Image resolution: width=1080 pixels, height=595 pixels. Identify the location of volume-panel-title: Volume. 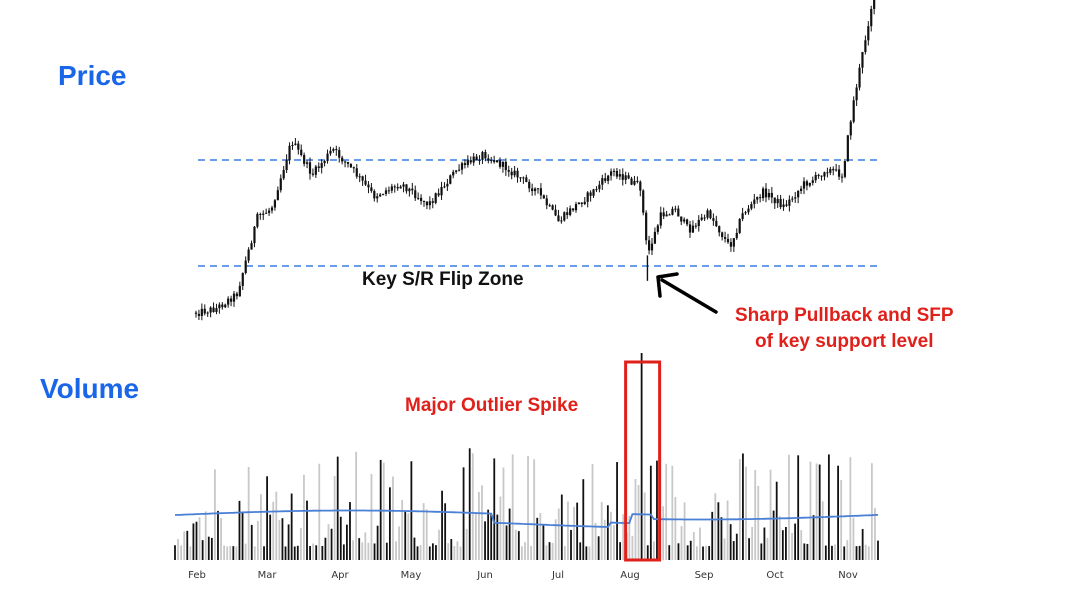
(90, 388).